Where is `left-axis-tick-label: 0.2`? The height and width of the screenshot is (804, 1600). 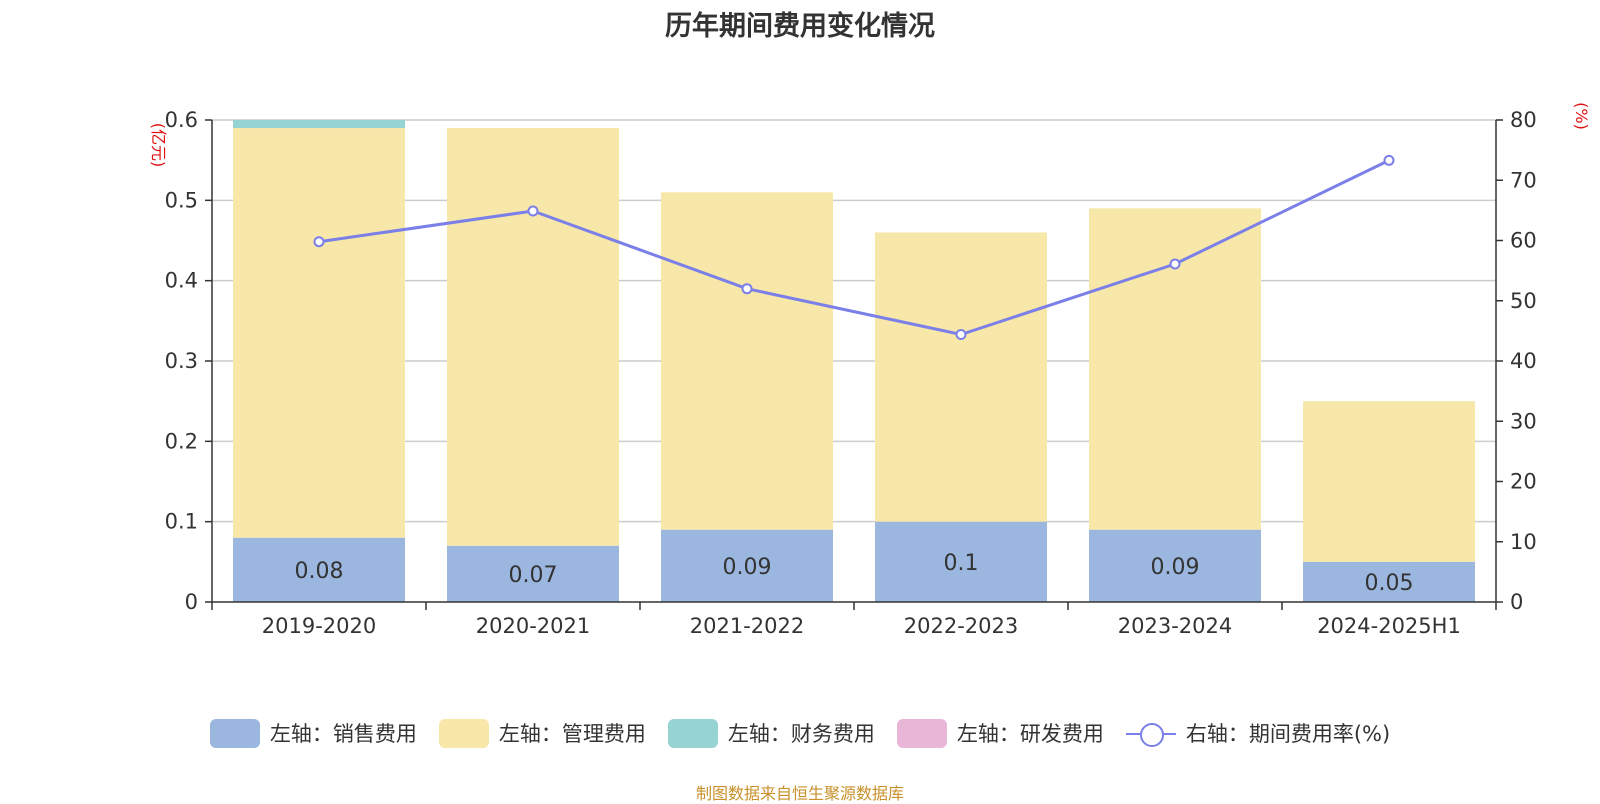 left-axis-tick-label: 0.2 is located at coordinates (181, 441).